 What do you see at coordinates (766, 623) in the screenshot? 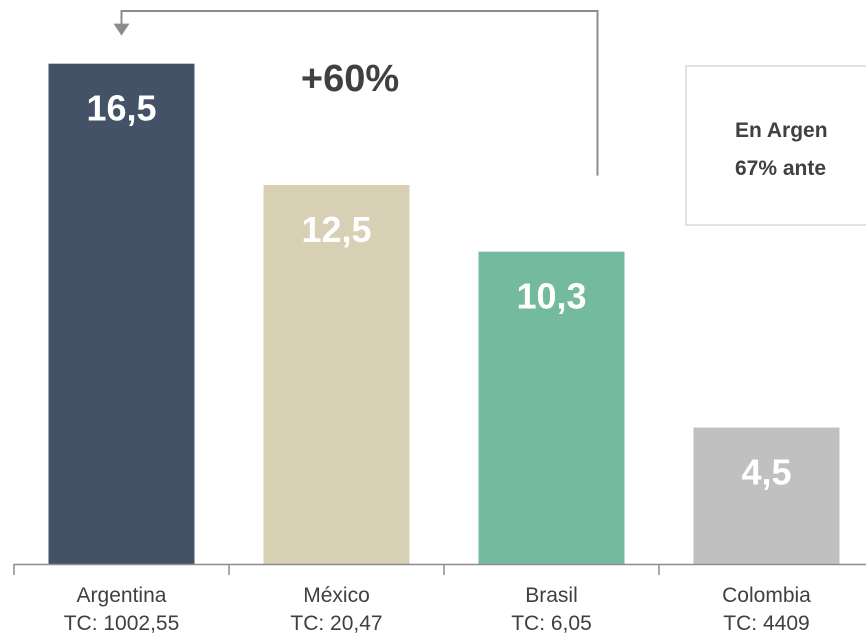
I see `tick-sublabel-colombia: TC: 4409` at bounding box center [766, 623].